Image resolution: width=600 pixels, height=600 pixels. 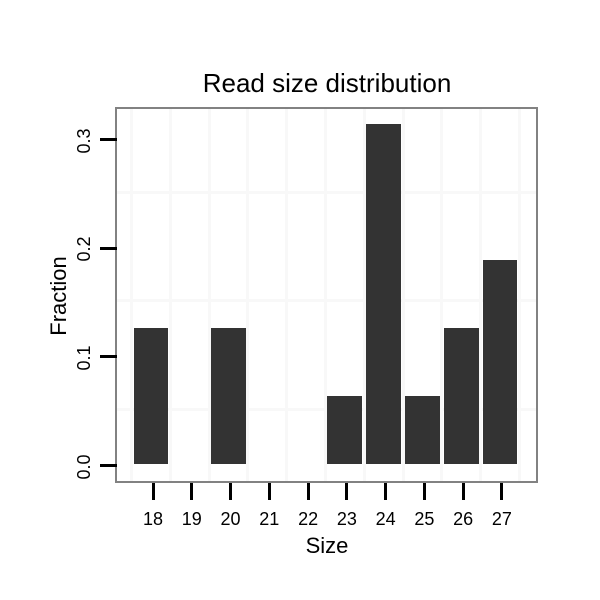 What do you see at coordinates (153, 519) in the screenshot?
I see `x-tick-label: 18` at bounding box center [153, 519].